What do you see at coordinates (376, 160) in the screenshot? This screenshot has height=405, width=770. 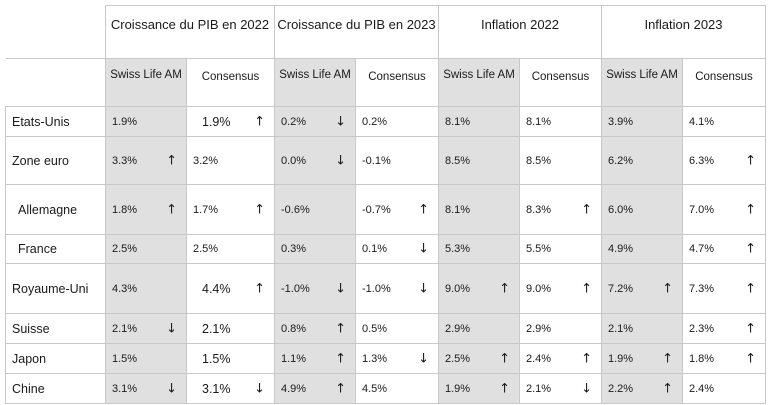 I see `value-text: -0.1%` at bounding box center [376, 160].